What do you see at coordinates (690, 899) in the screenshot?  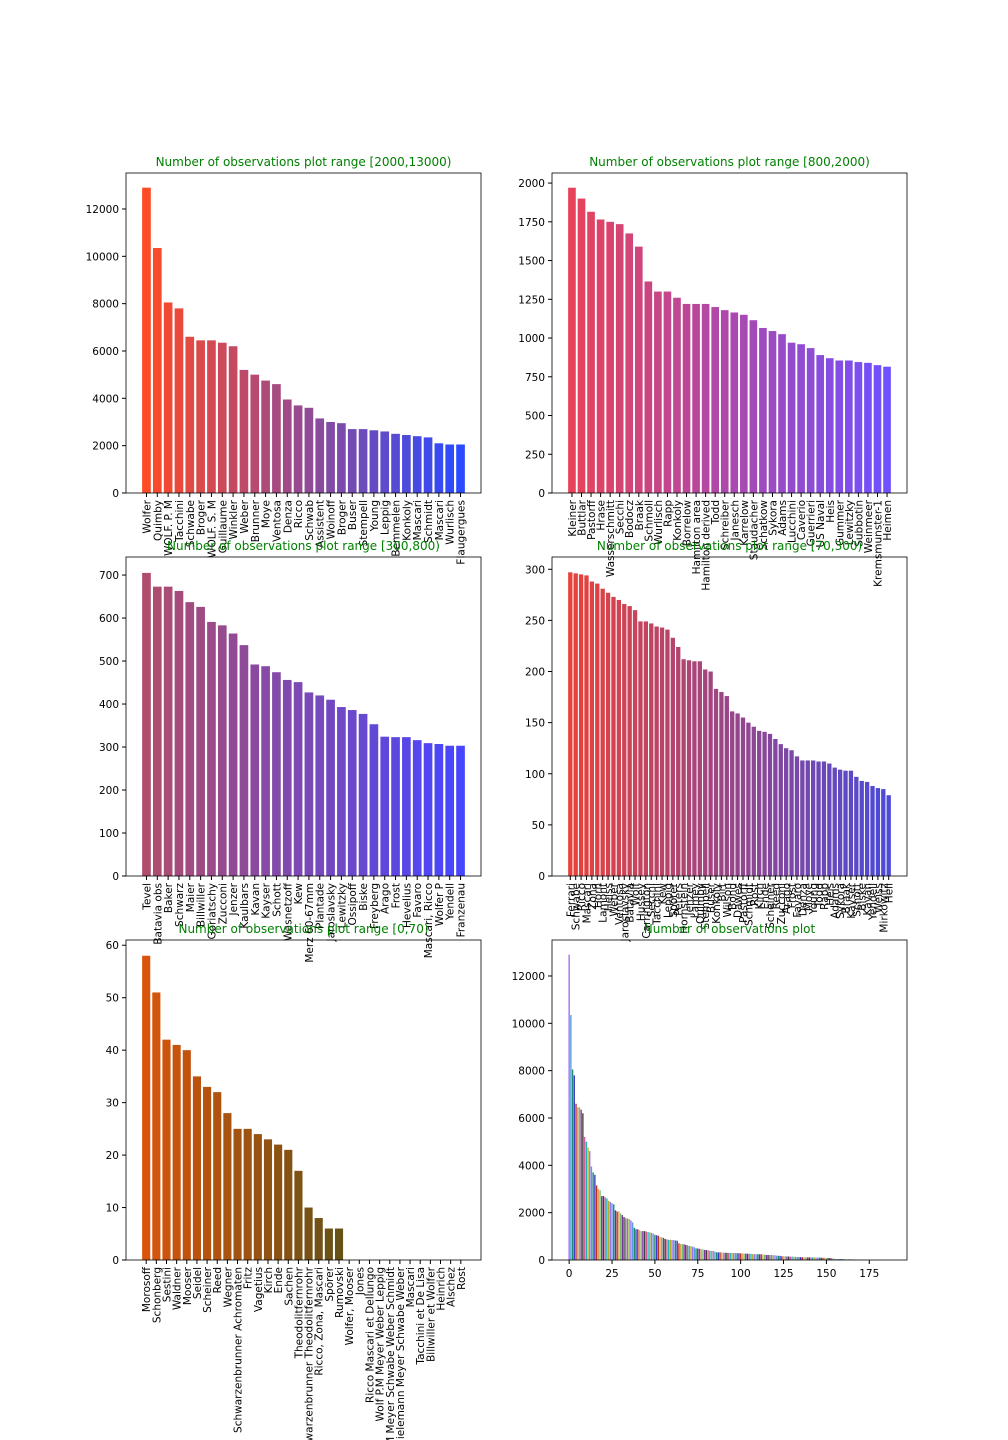 I see `x-tick-label: Jenzer` at bounding box center [690, 899].